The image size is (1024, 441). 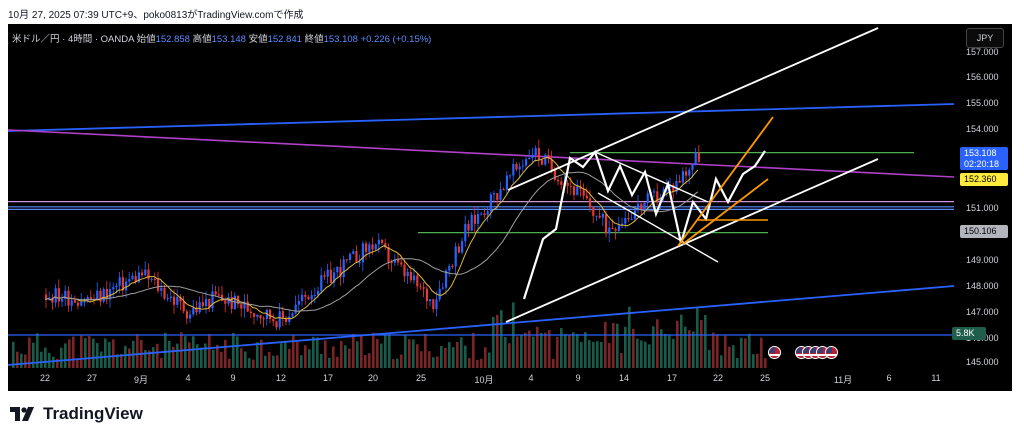 What do you see at coordinates (328, 378) in the screenshot?
I see `time-label: 17` at bounding box center [328, 378].